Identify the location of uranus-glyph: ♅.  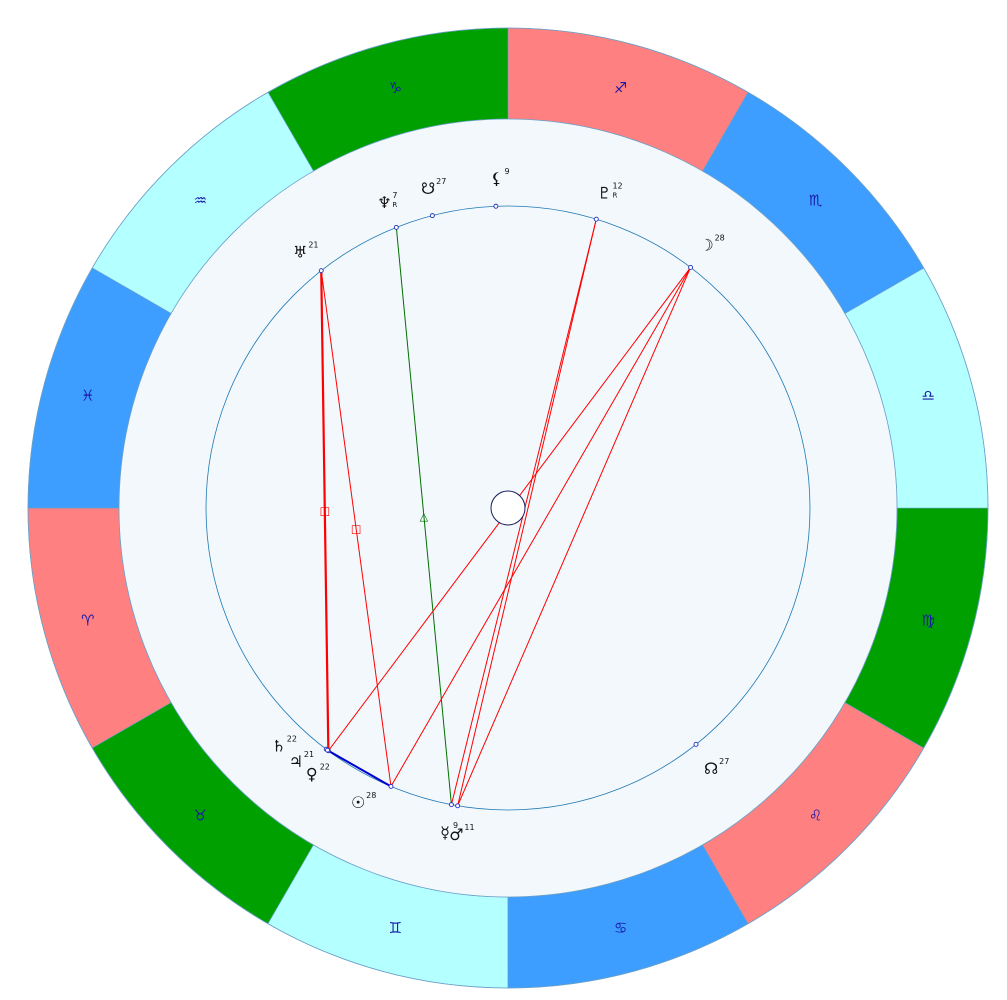
(300, 252).